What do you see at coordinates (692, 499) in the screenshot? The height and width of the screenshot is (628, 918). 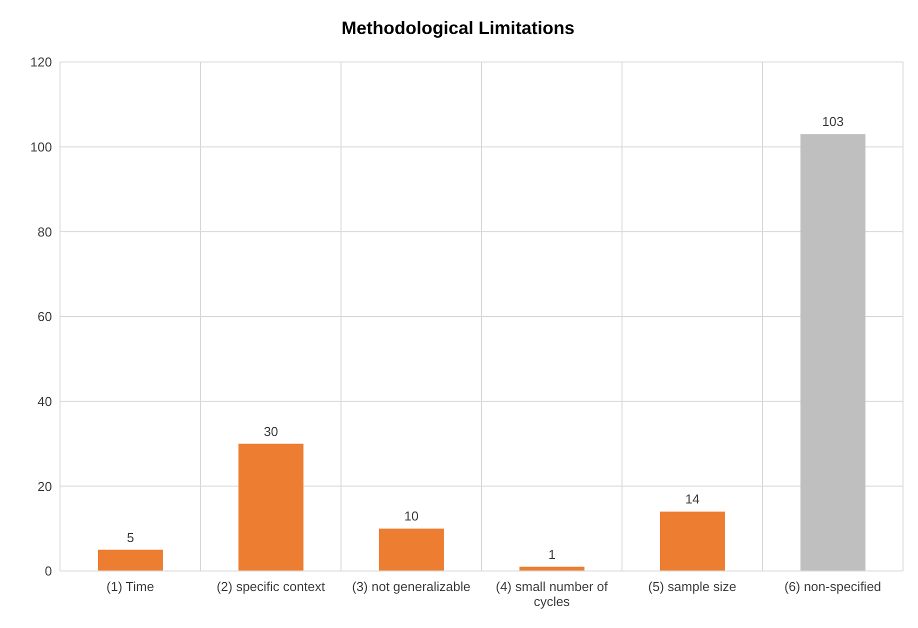 I see `data-label: 14` at bounding box center [692, 499].